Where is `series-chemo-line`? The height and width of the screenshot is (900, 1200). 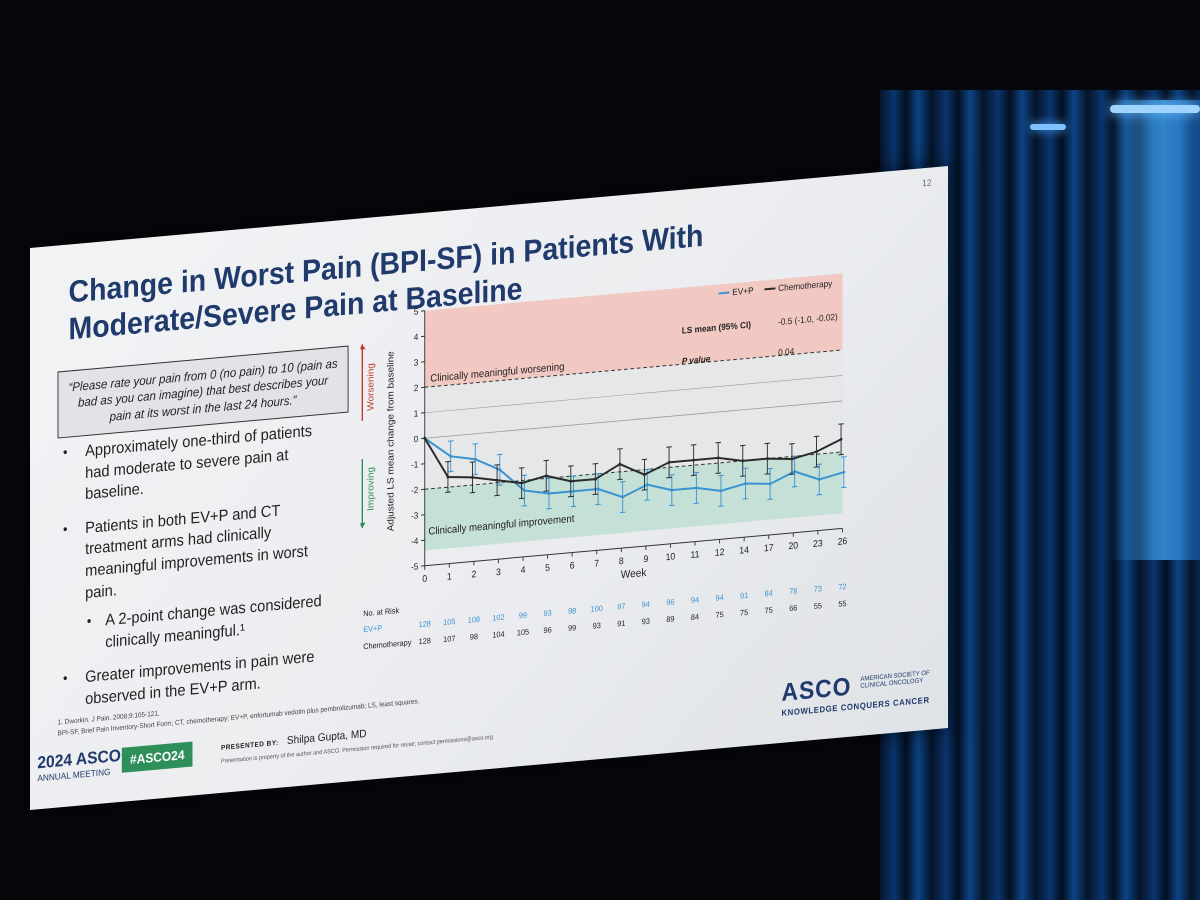 series-chemo-line is located at coordinates (632, 461).